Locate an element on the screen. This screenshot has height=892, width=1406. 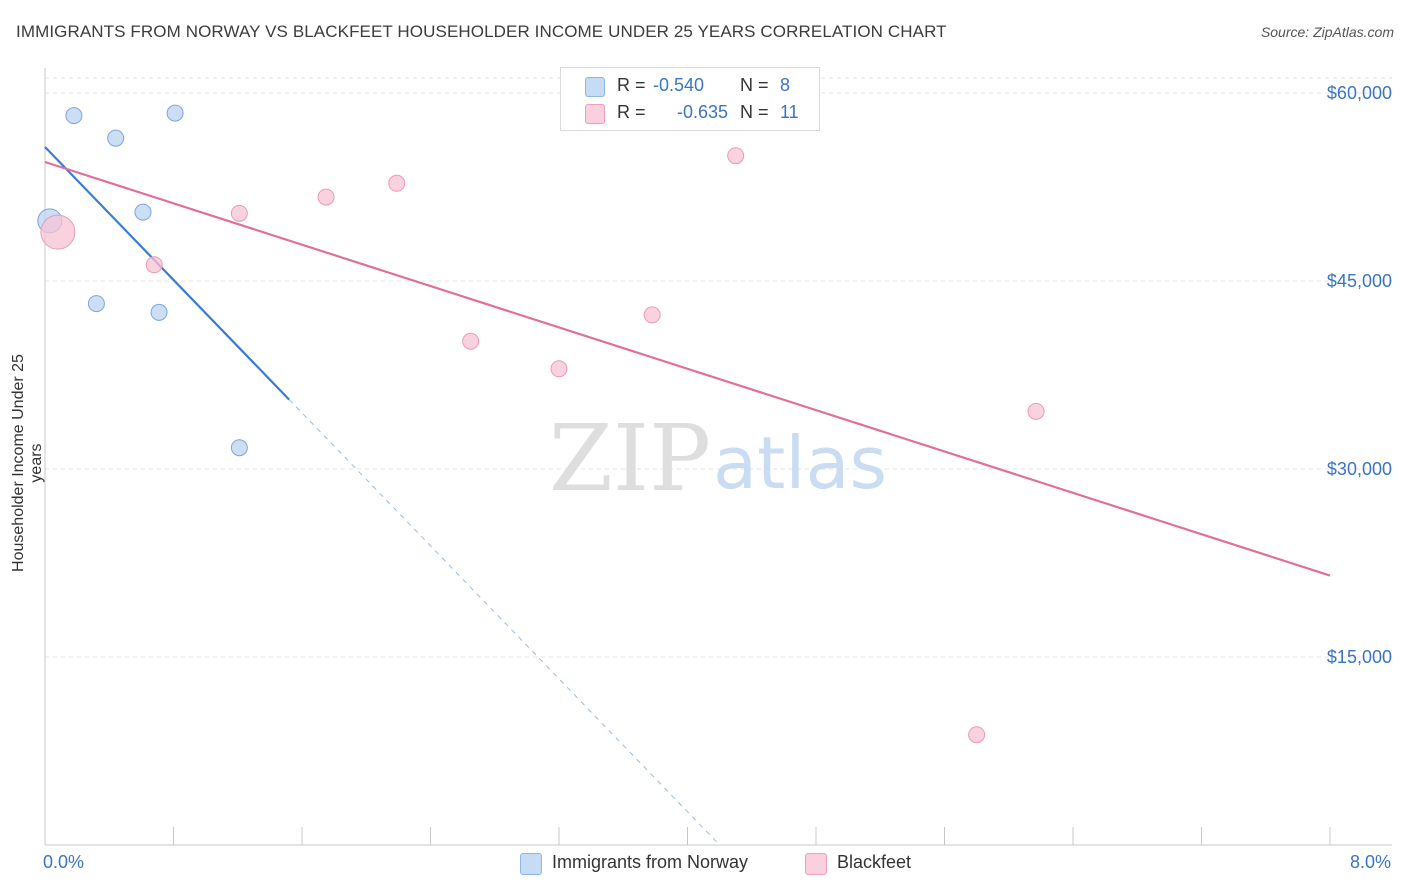
norway-swatch is located at coordinates (595, 87).